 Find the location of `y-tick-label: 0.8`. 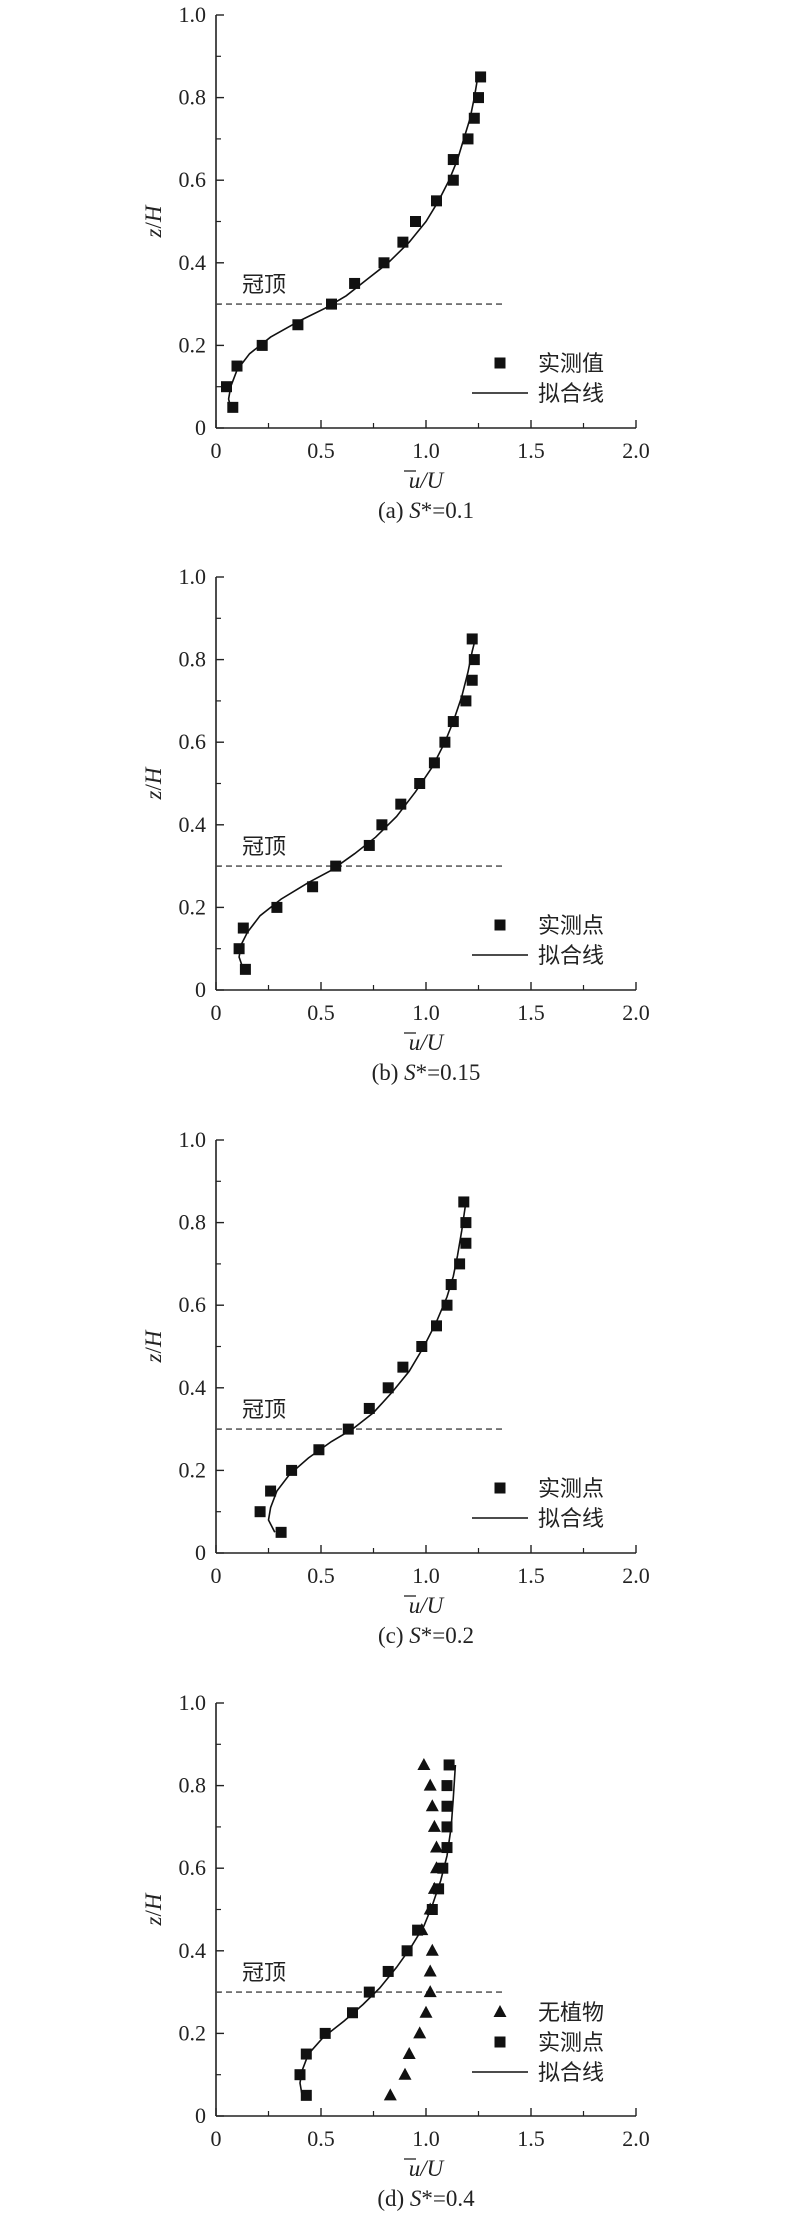

y-tick-label: 0.8 is located at coordinates (193, 97).